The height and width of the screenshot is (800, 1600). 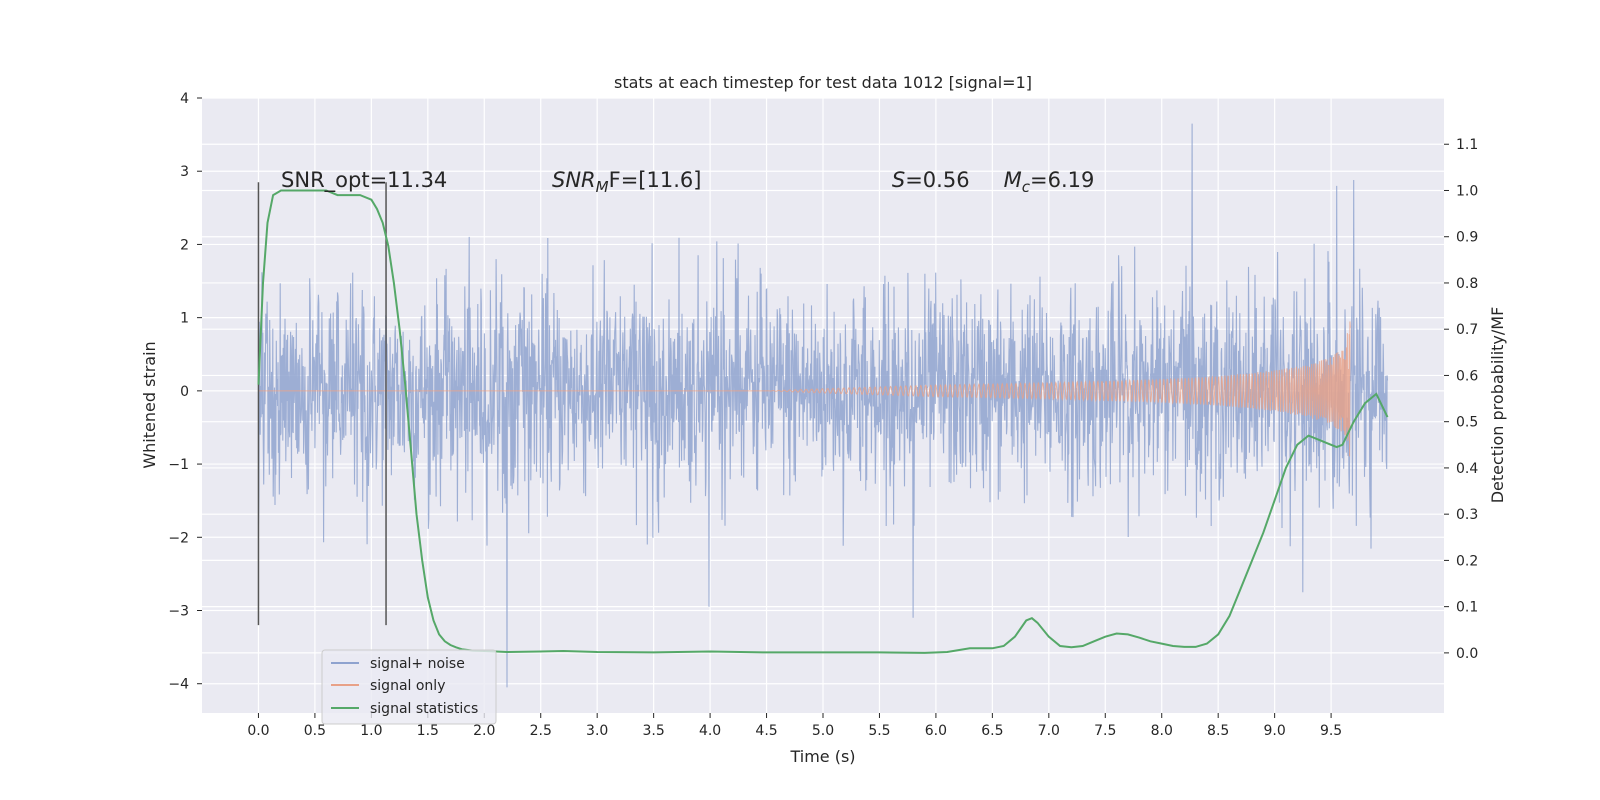 I want to click on y2-tick-label: 0.9, so click(x=1467, y=238).